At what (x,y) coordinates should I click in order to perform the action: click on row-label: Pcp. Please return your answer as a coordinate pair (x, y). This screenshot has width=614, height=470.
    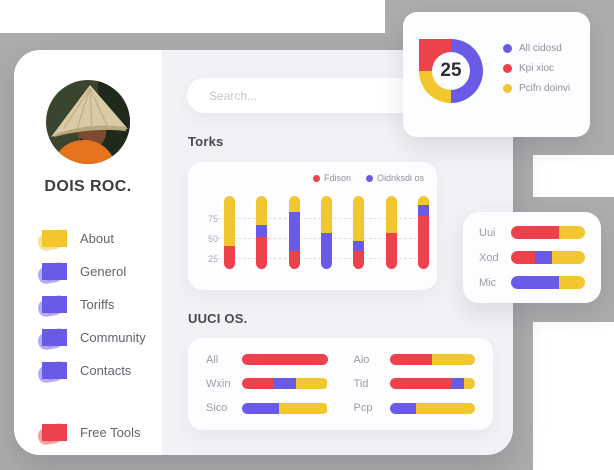
    Looking at the image, I should click on (363, 408).